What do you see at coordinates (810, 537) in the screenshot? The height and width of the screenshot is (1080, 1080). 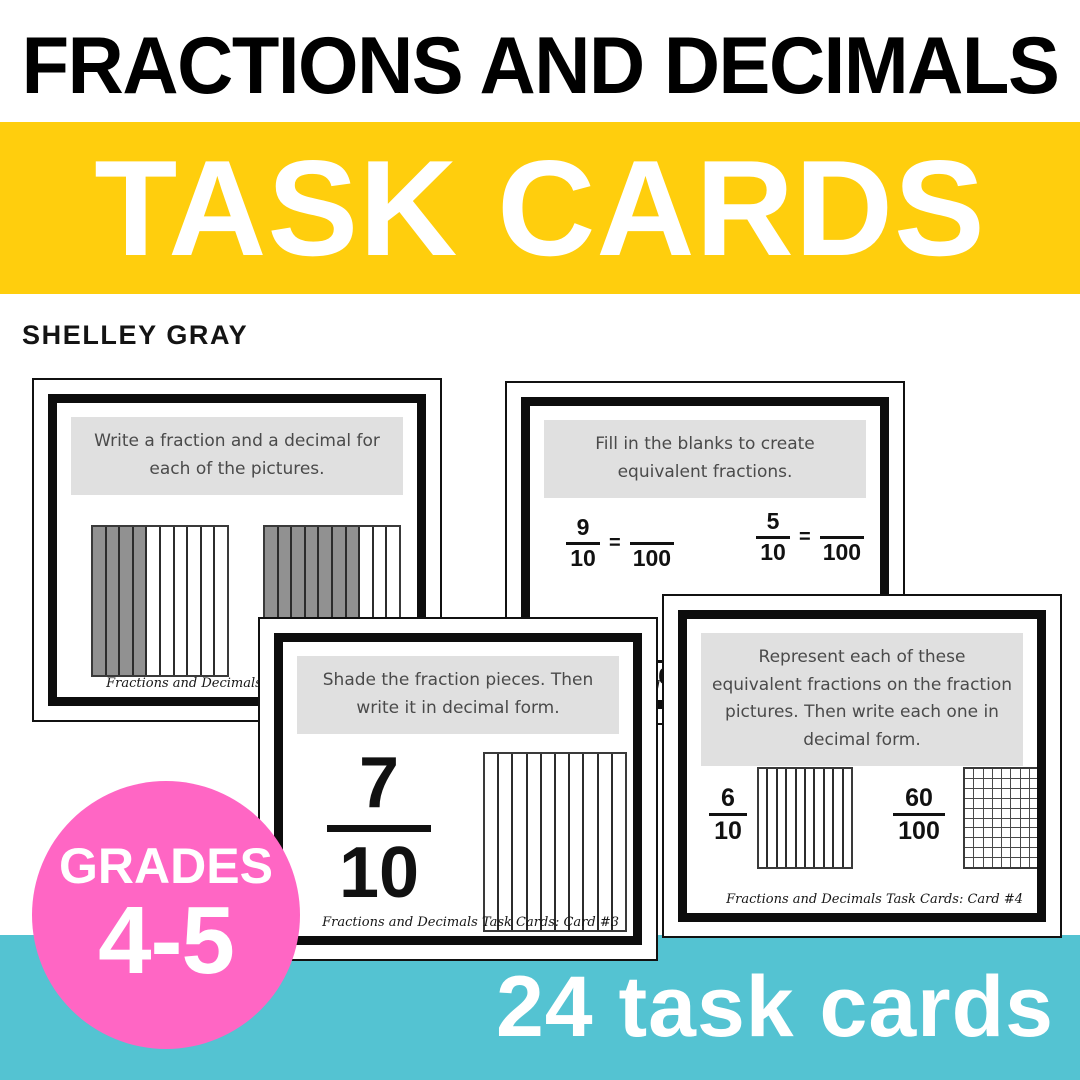 I see `equation-row: 5 10 = 100` at bounding box center [810, 537].